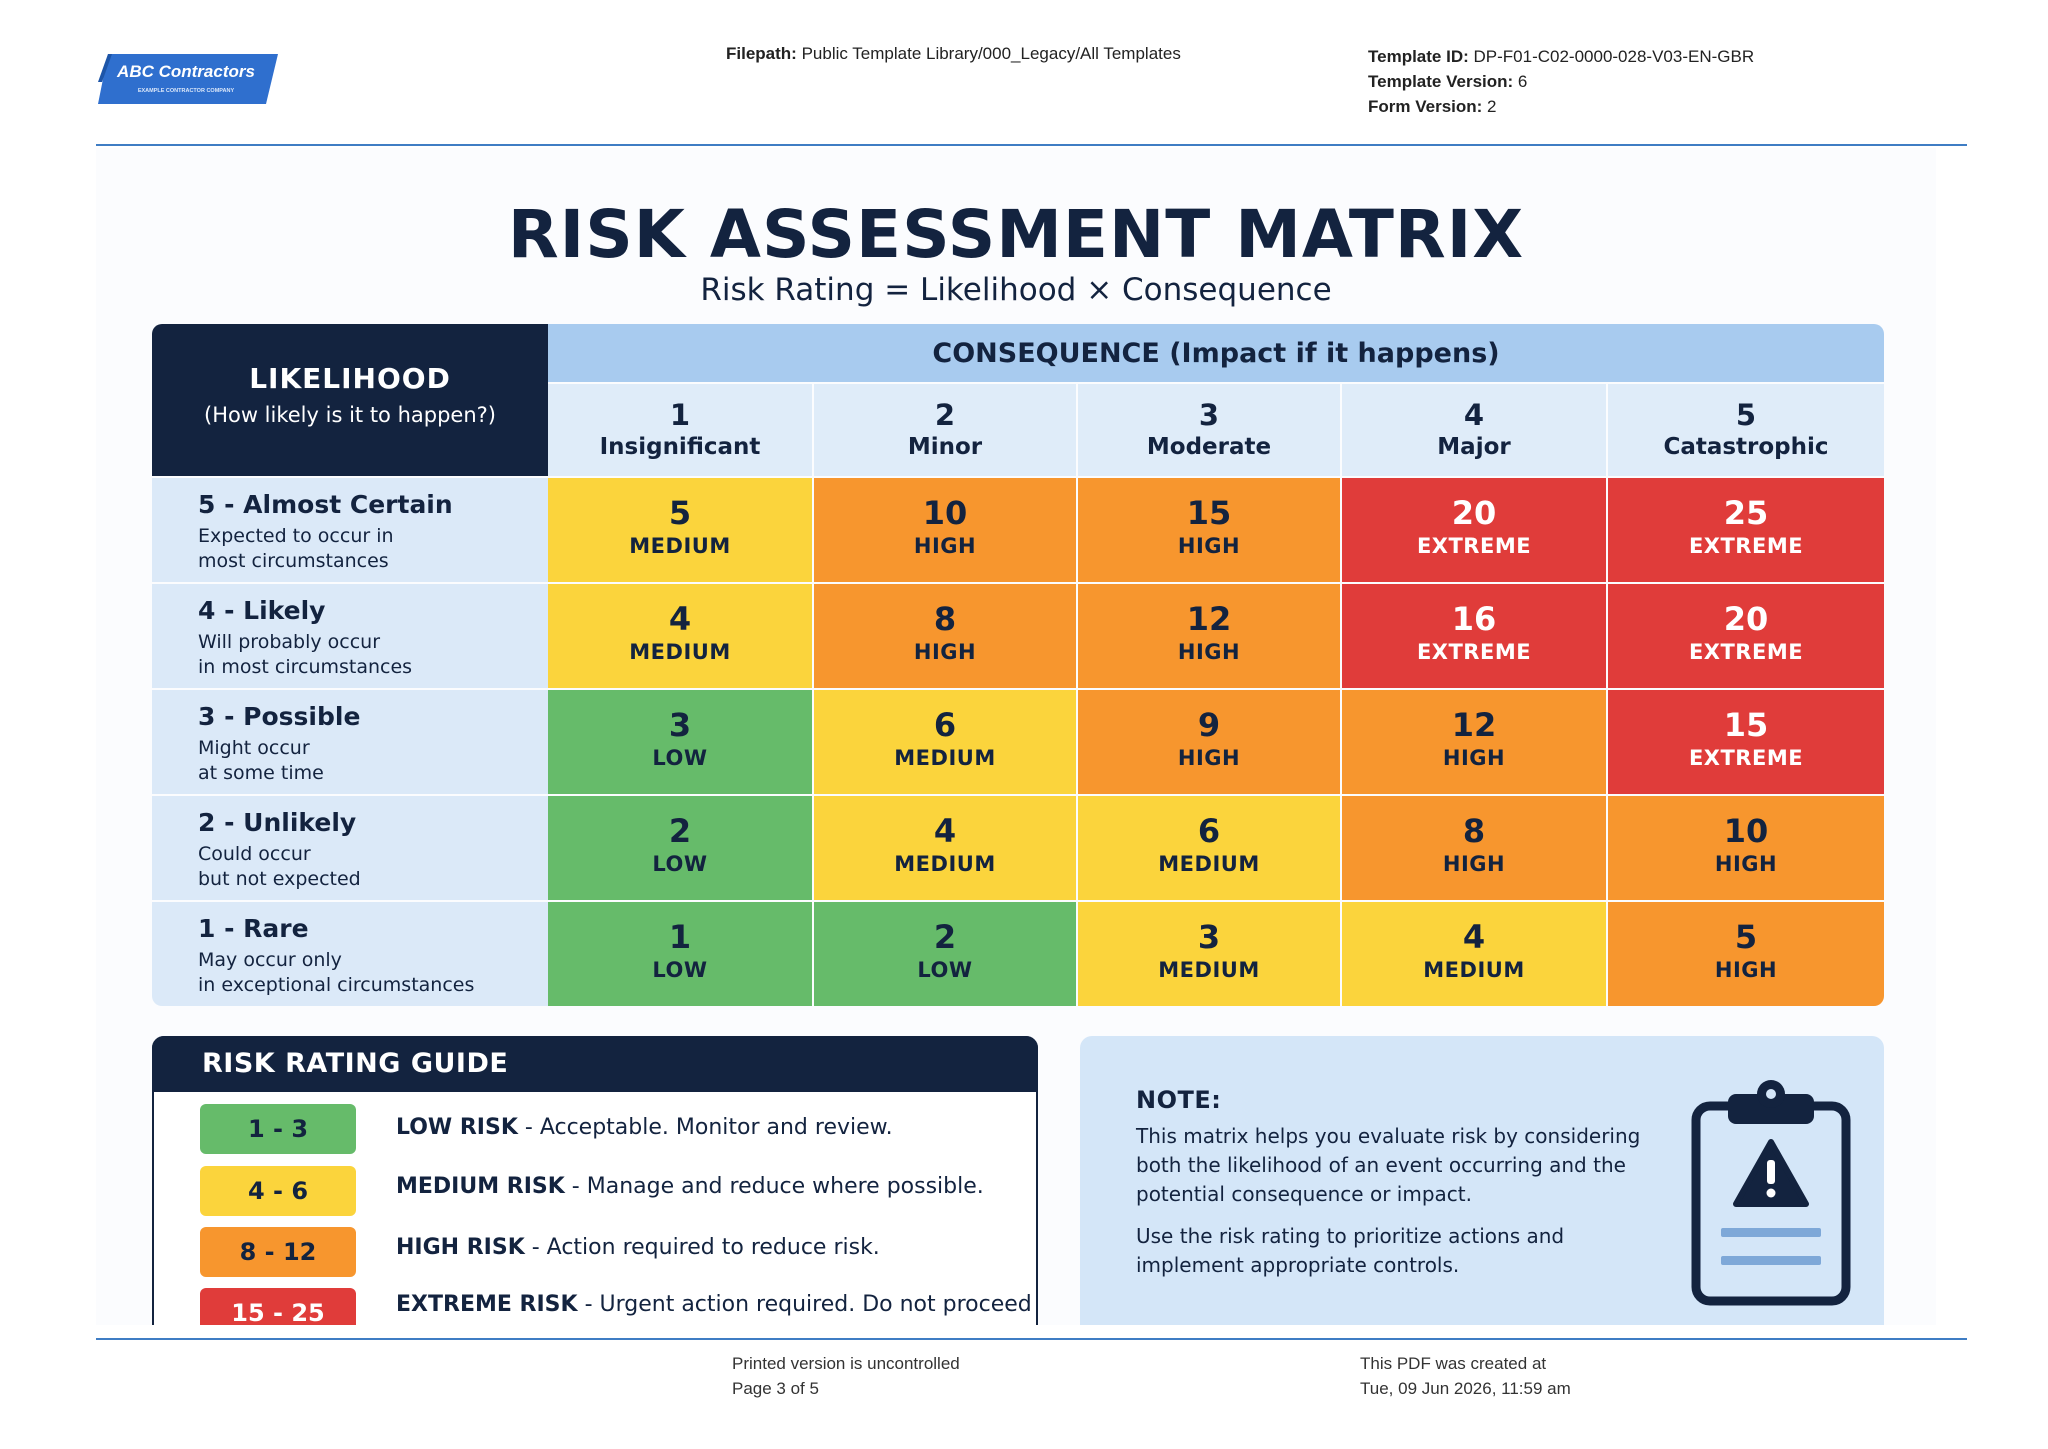  Describe the element at coordinates (680, 447) in the screenshot. I see `consequence-label: Insignificant` at that location.